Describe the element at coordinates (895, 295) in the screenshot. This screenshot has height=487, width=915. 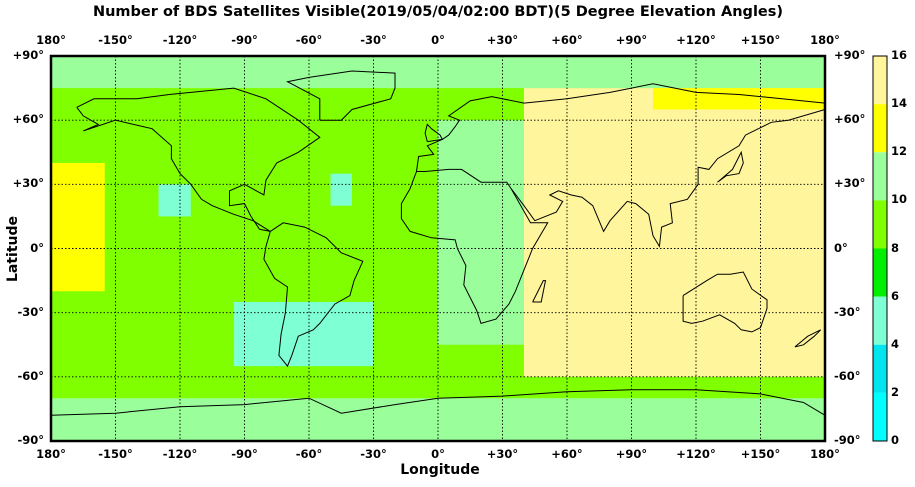
I see `colorbar-tick: 6` at that location.